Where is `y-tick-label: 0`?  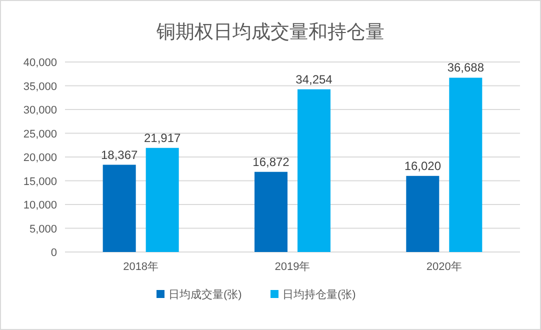 y-tick-label: 0 is located at coordinates (53, 253).